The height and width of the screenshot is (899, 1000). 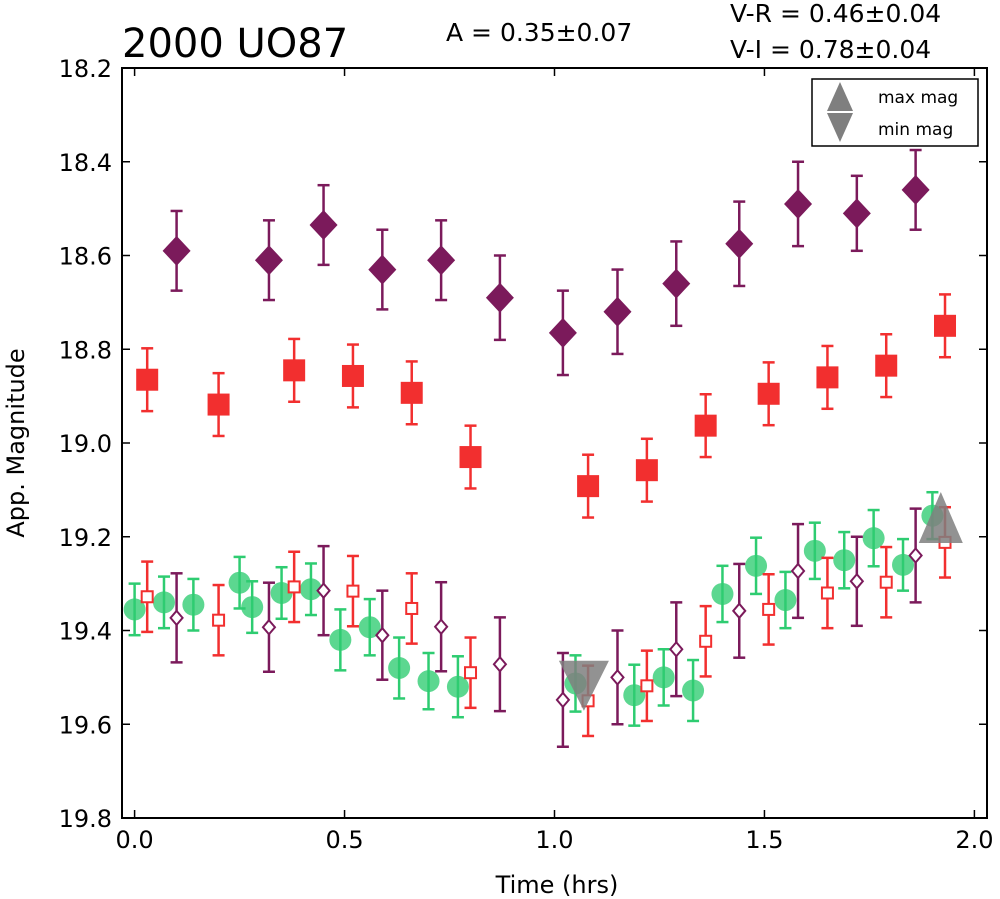 I want to click on min-mag-marker, so click(x=583, y=685).